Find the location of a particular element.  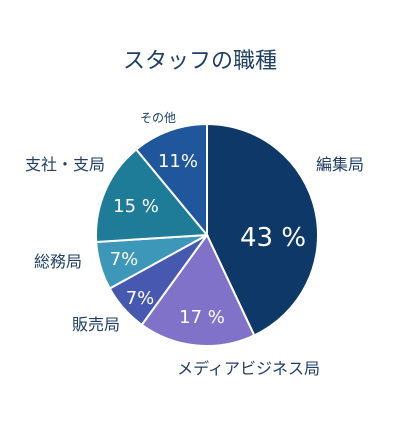

pie-value-label: 15 % is located at coordinates (136, 206).